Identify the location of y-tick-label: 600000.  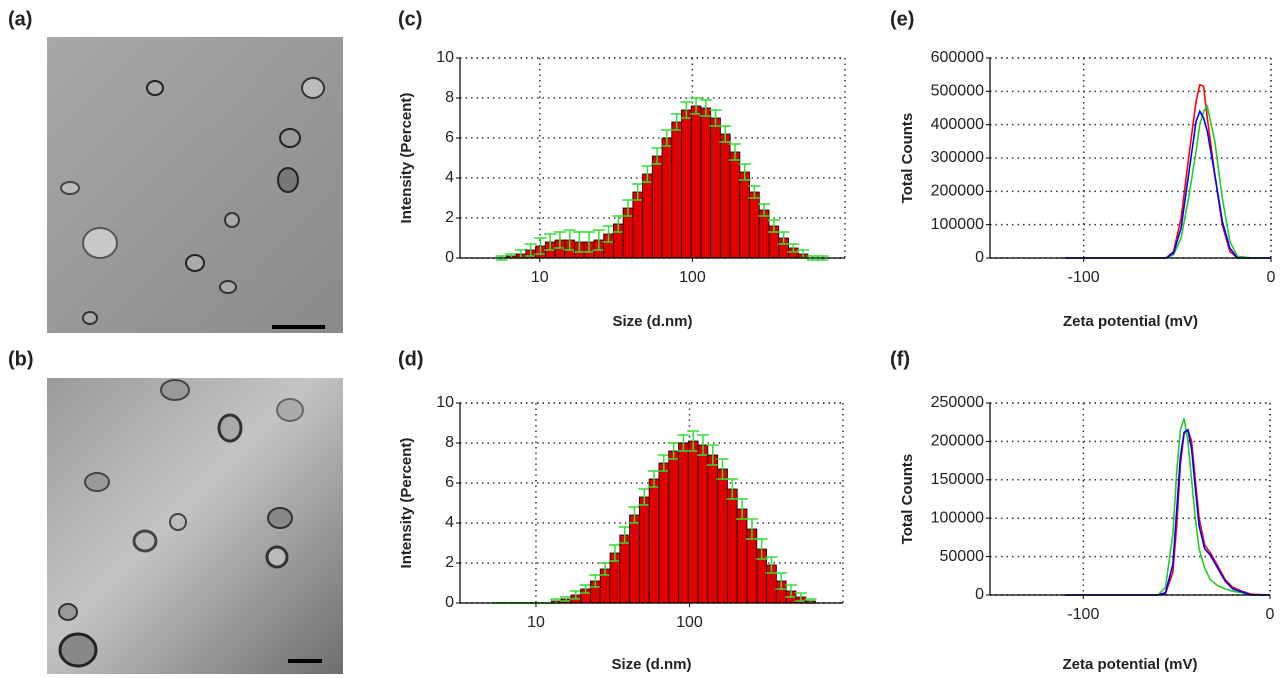
(957, 57).